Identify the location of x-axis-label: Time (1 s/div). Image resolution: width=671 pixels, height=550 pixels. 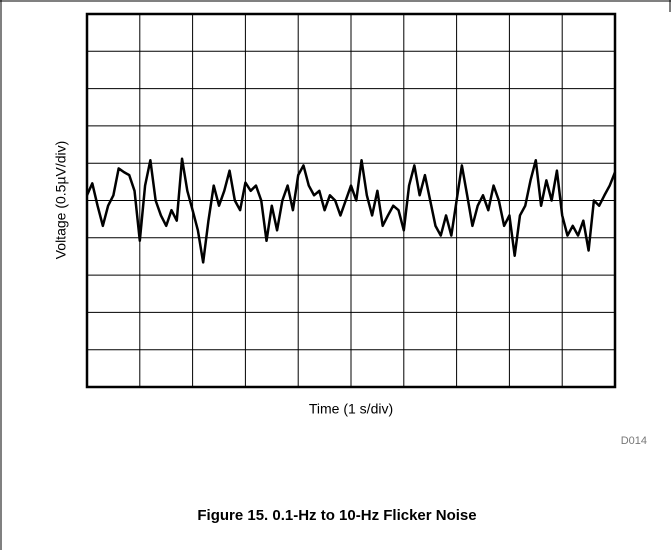
(351, 409).